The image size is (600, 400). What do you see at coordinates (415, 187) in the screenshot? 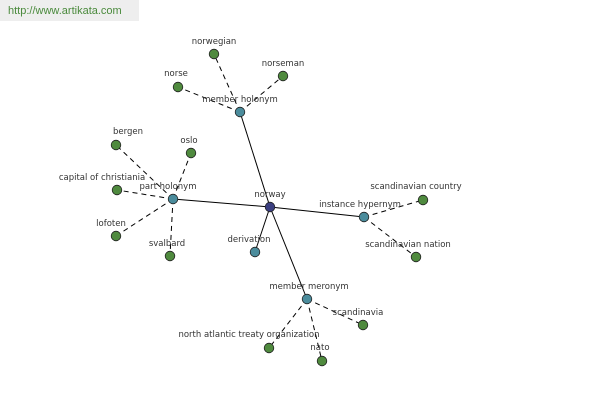
I see `node-label: scandinavian country` at bounding box center [415, 187].